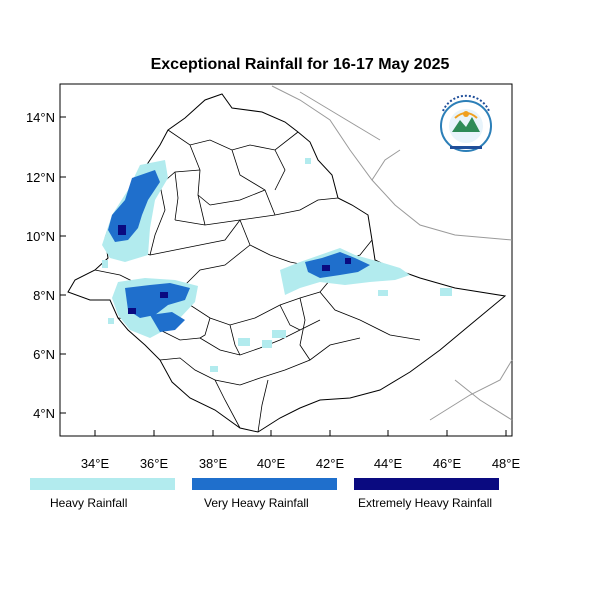 The image size is (600, 600). What do you see at coordinates (95, 463) in the screenshot?
I see `lon-tick-label: 34°E` at bounding box center [95, 463].